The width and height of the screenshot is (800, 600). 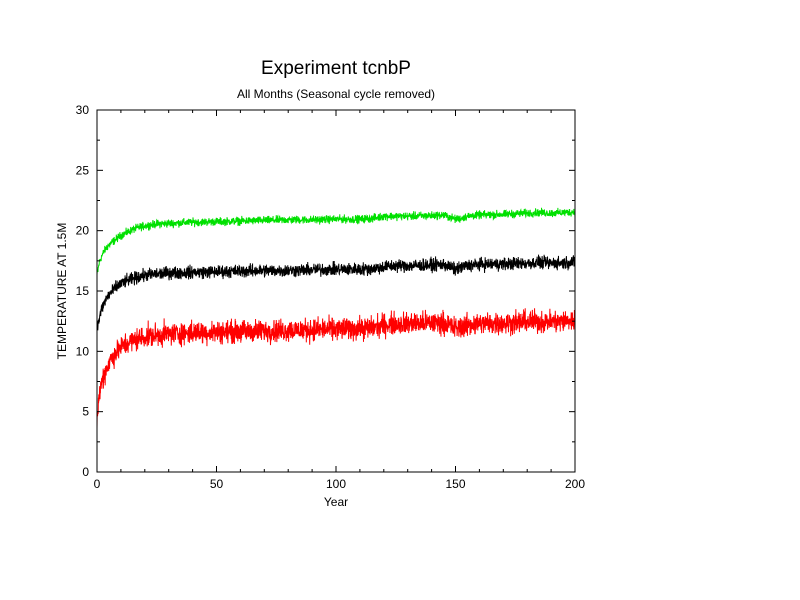 What do you see at coordinates (62, 291) in the screenshot?
I see `y-axis-label: TEMPERATURE AT 1.5M` at bounding box center [62, 291].